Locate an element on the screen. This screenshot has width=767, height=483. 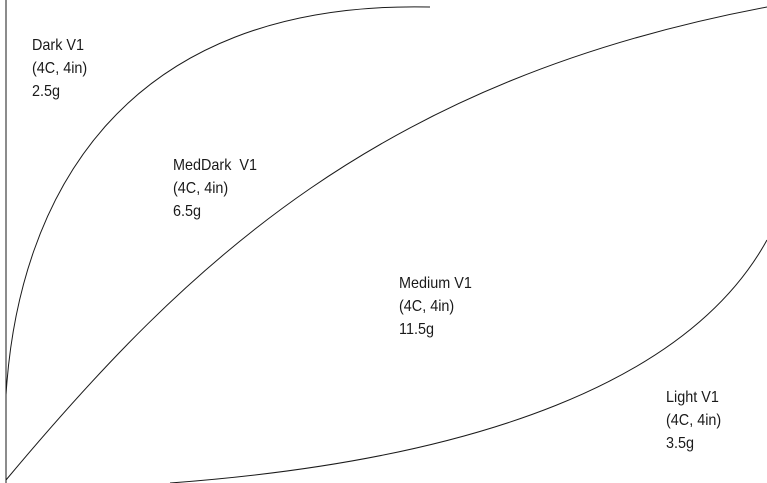
curve-weight: 6.5g is located at coordinates (187, 211).